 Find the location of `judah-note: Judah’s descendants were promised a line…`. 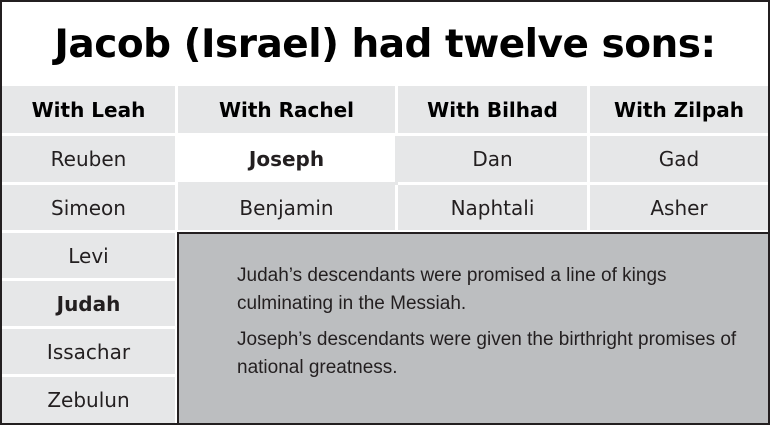

judah-note: Judah’s descendants were promised a line… is located at coordinates (452, 289).